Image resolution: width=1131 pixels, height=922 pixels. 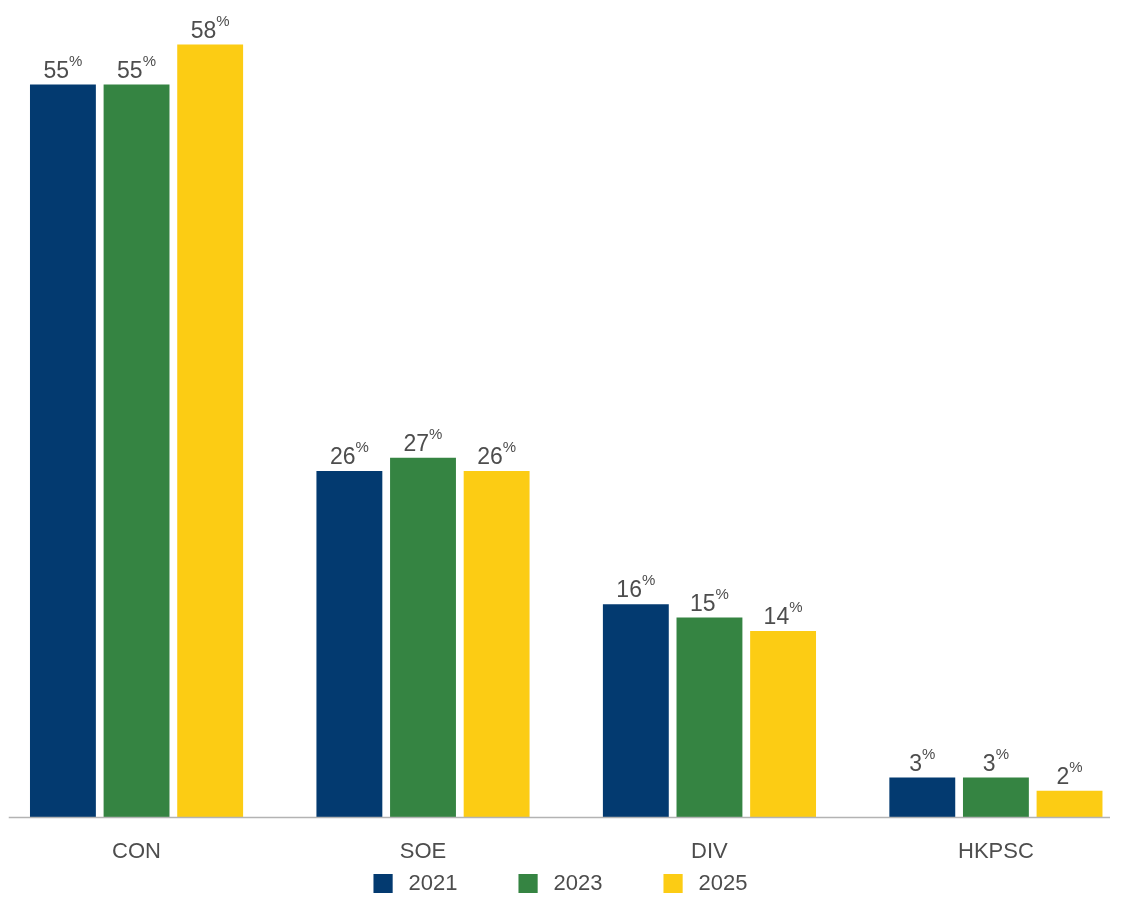 What do you see at coordinates (433, 883) in the screenshot?
I see `legend-label: 2021` at bounding box center [433, 883].